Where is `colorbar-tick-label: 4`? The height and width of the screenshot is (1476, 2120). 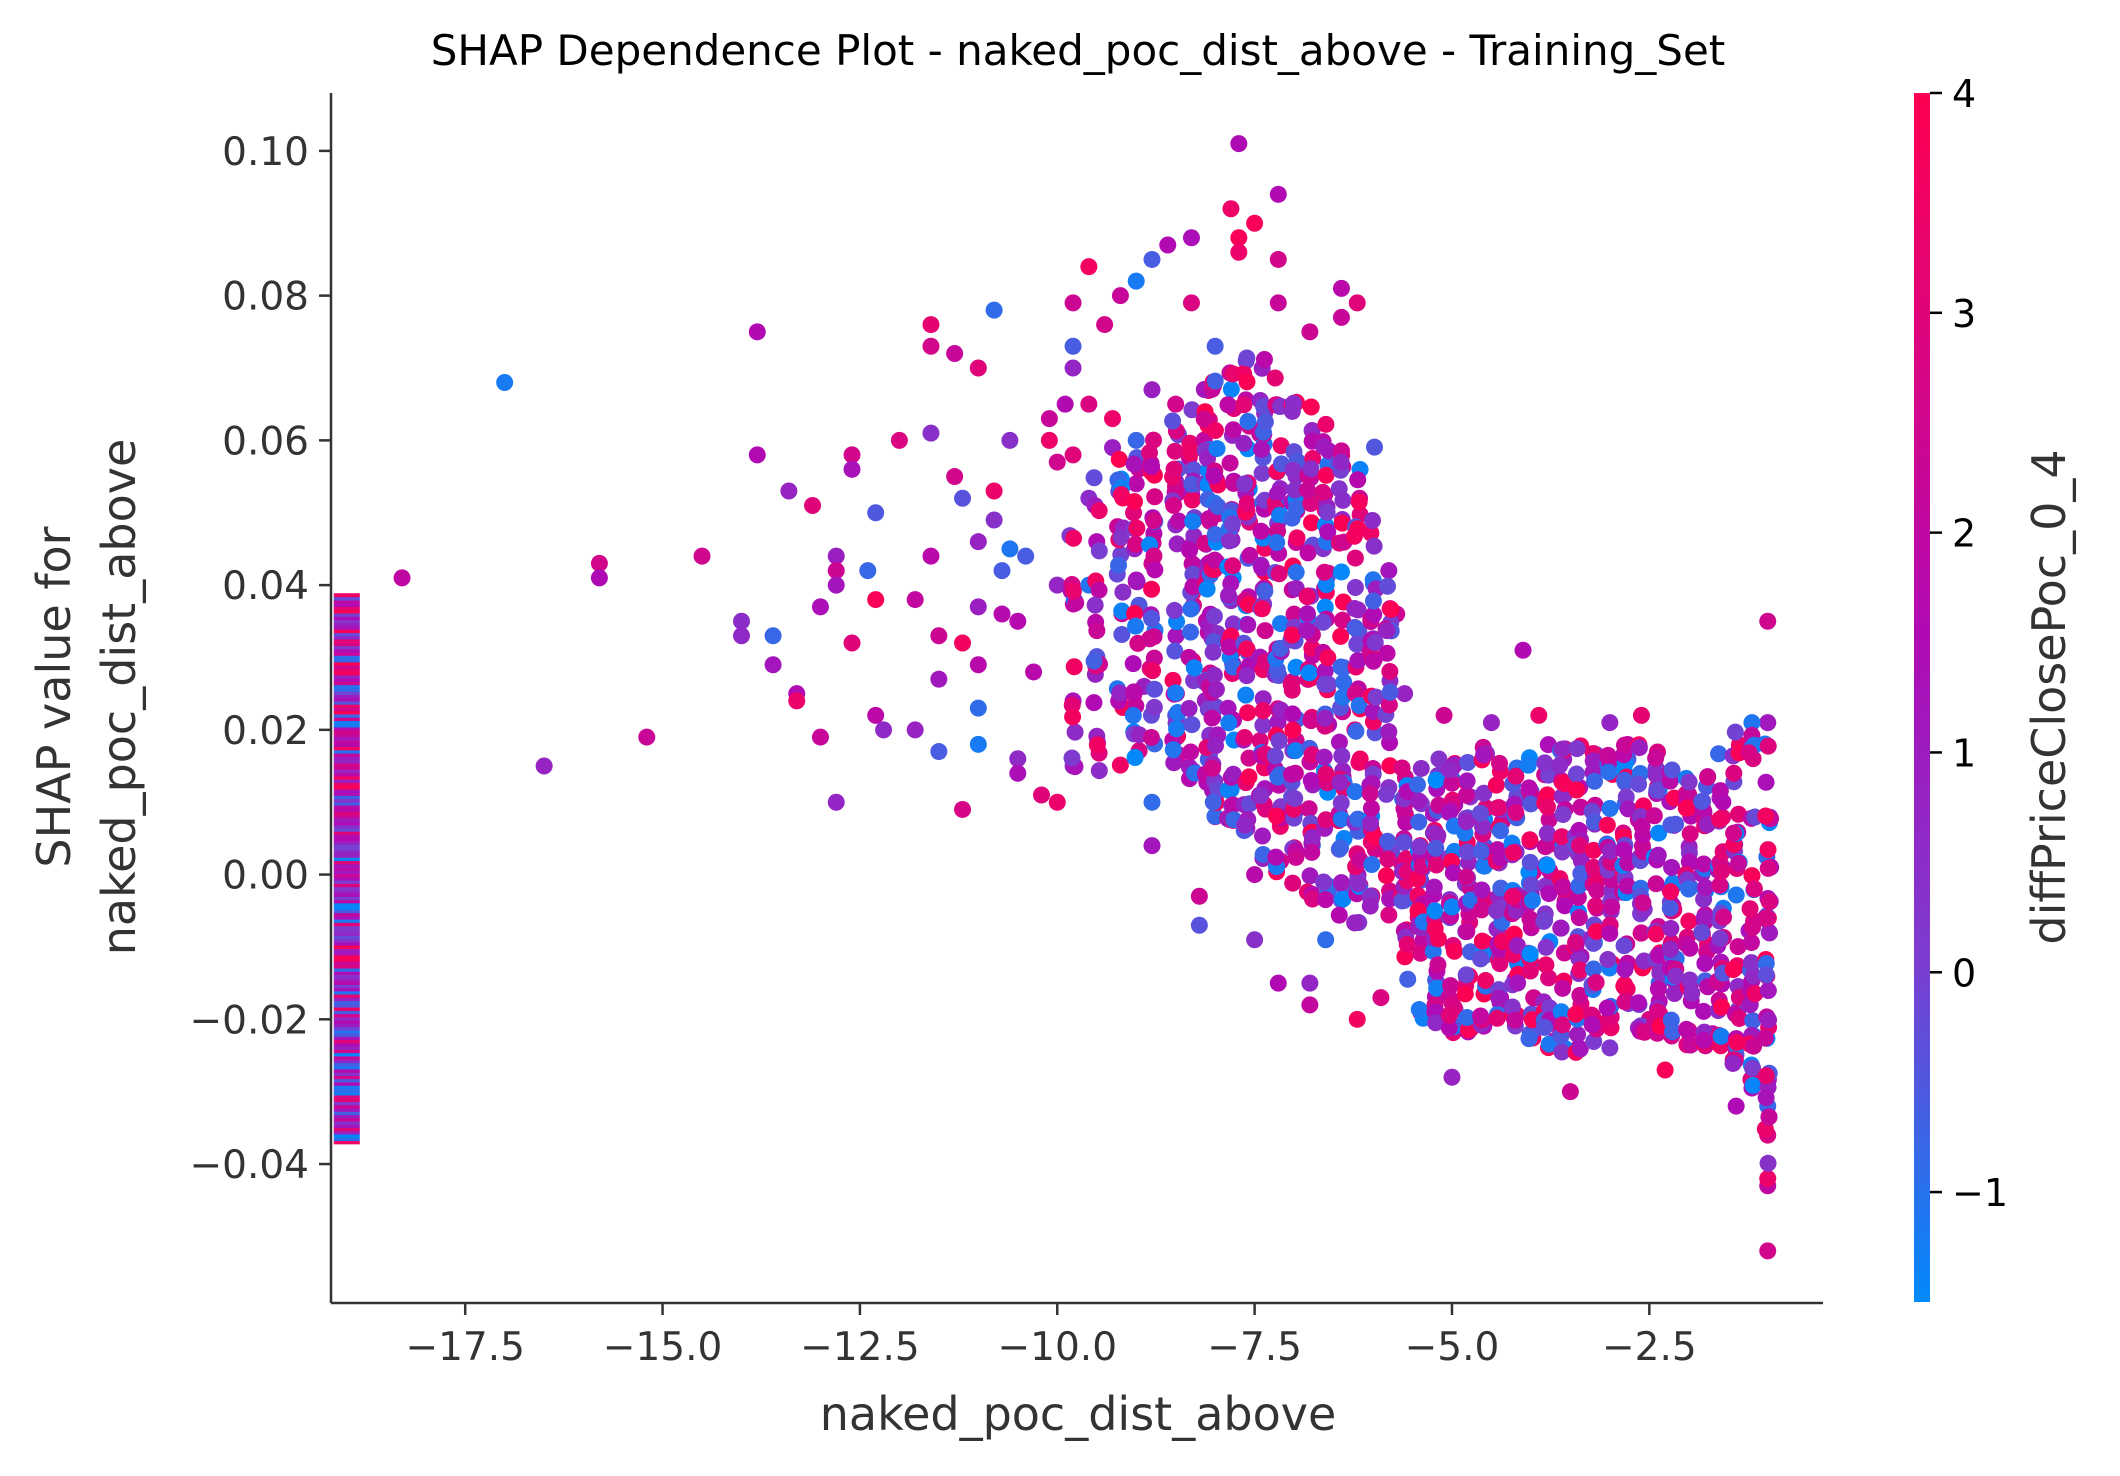 colorbar-tick-label: 4 is located at coordinates (1964, 94).